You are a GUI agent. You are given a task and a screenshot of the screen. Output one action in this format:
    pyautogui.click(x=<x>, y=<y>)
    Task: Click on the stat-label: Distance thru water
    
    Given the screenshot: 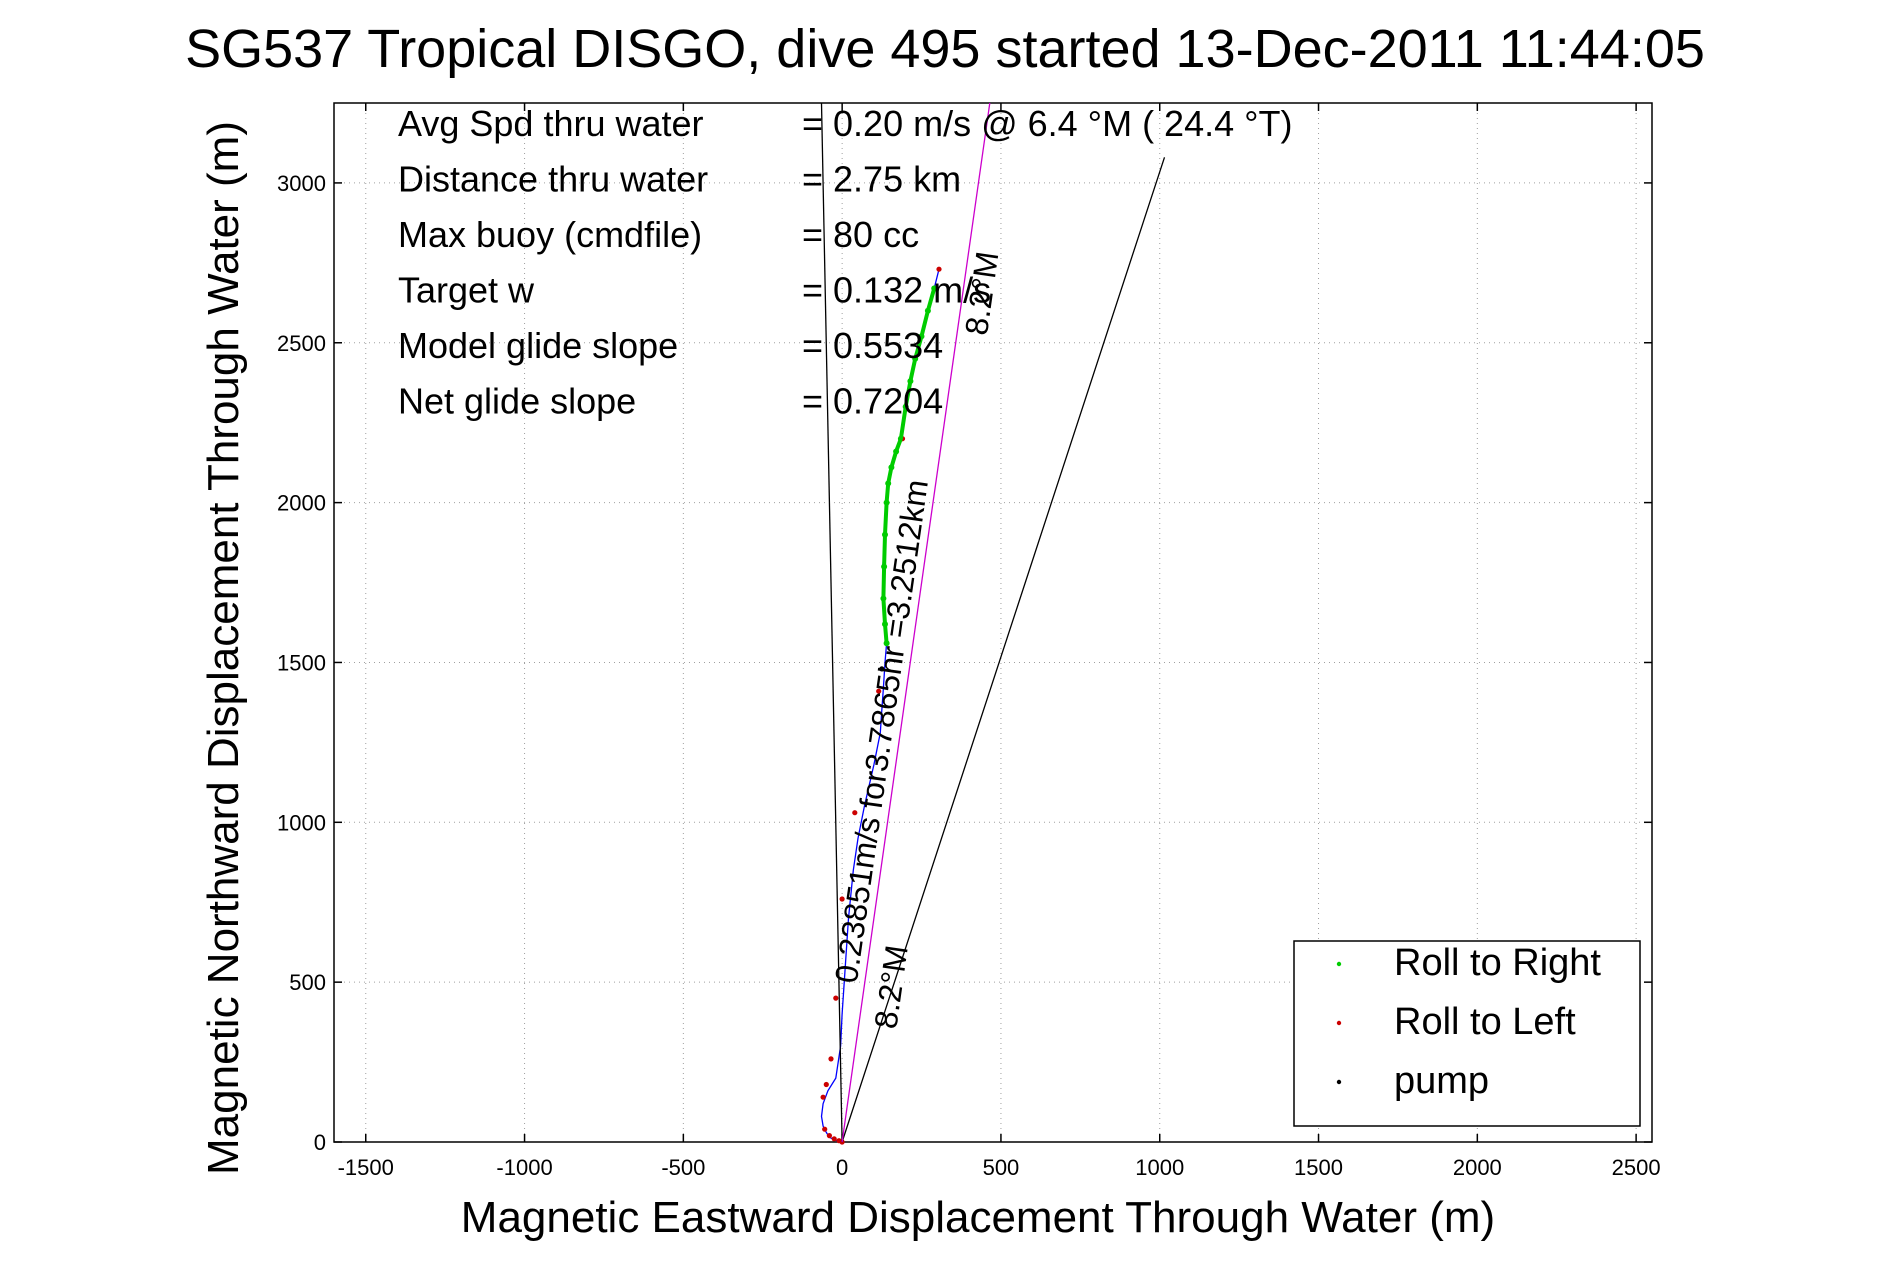 What is the action you would take?
    pyautogui.click(x=553, y=179)
    